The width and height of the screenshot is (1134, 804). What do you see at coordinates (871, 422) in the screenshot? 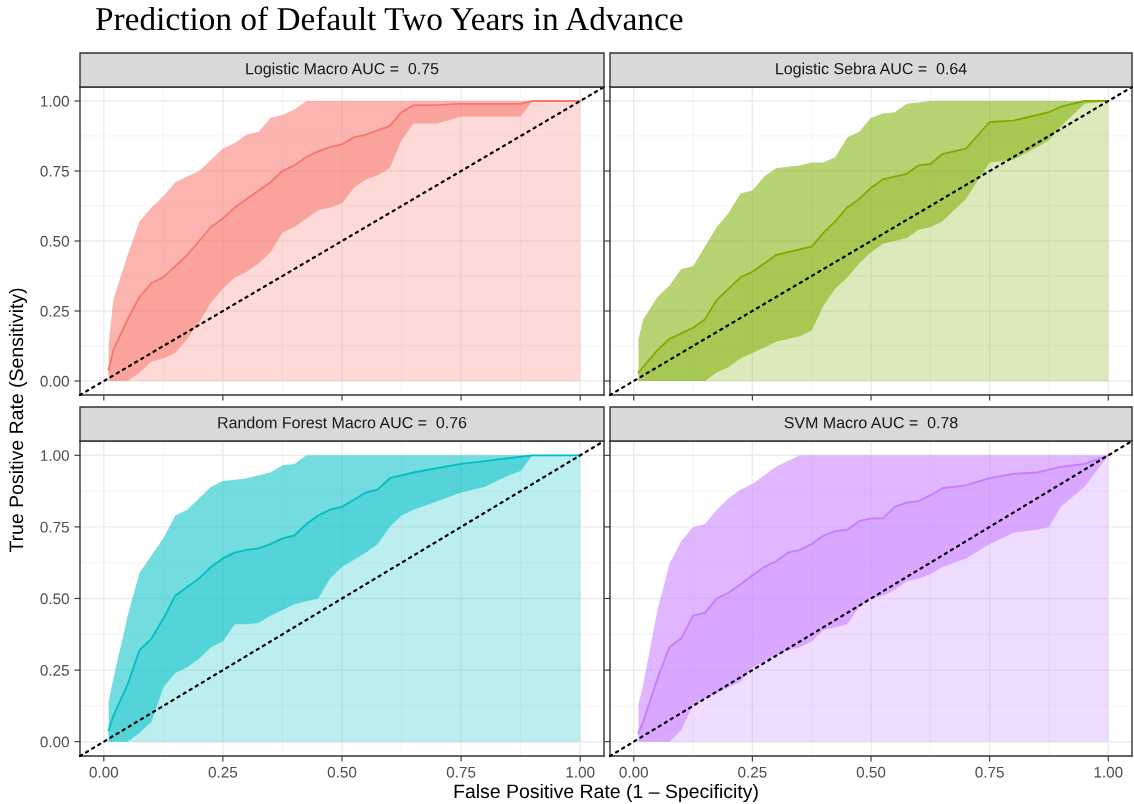
I see `chart-title: SVM Macro AUC = 0.78` at bounding box center [871, 422].